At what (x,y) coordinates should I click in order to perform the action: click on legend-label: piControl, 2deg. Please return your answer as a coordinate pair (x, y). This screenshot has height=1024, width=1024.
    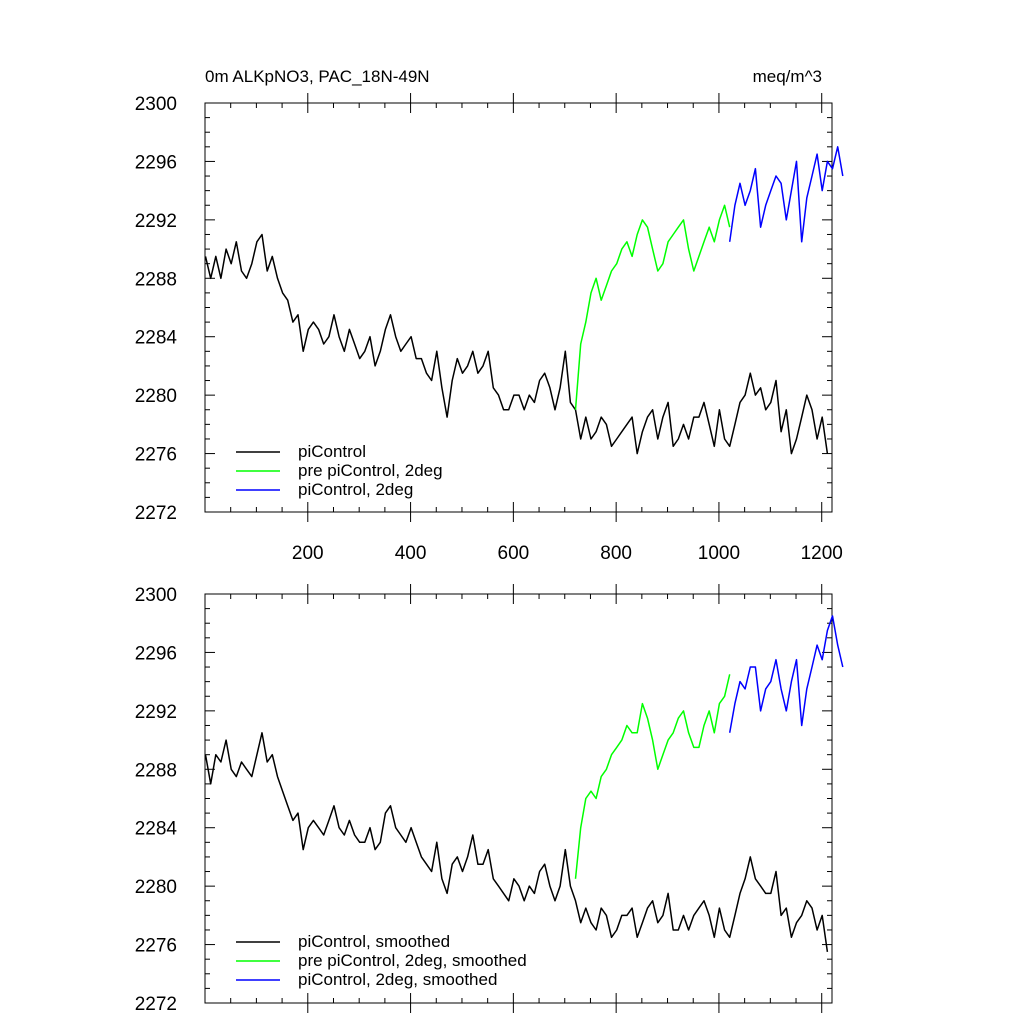
    Looking at the image, I should click on (355, 489).